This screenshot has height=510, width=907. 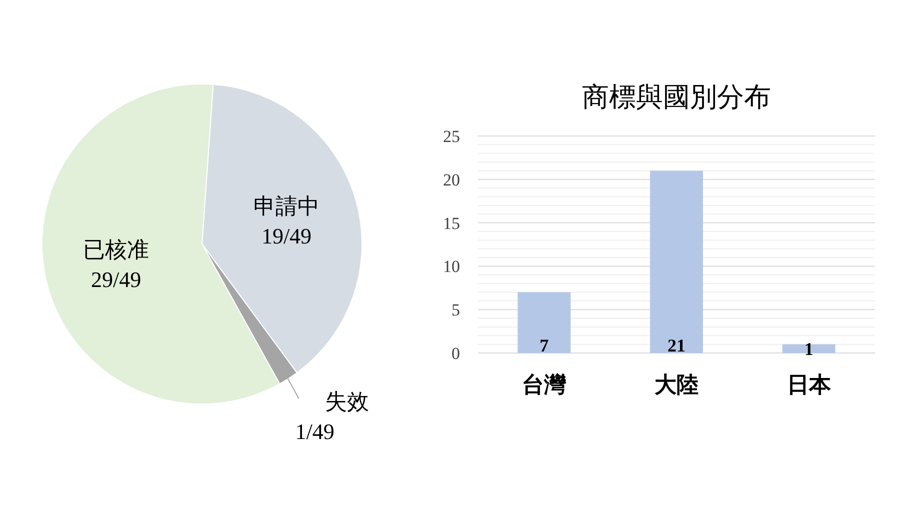 What do you see at coordinates (456, 310) in the screenshot?
I see `y-tick-label: 5` at bounding box center [456, 310].